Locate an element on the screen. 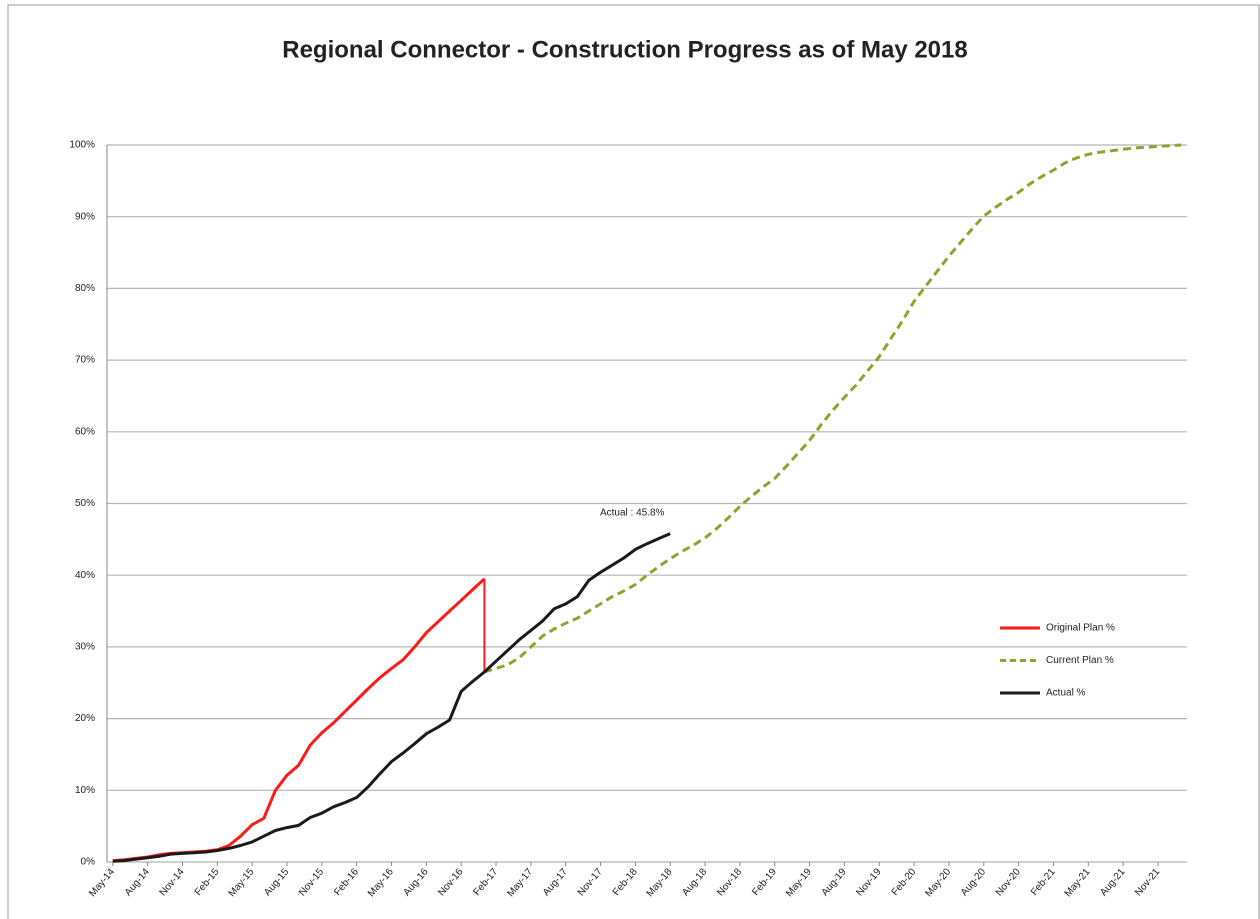 The image size is (1260, 919). y-tick-label: 50% is located at coordinates (85, 503).